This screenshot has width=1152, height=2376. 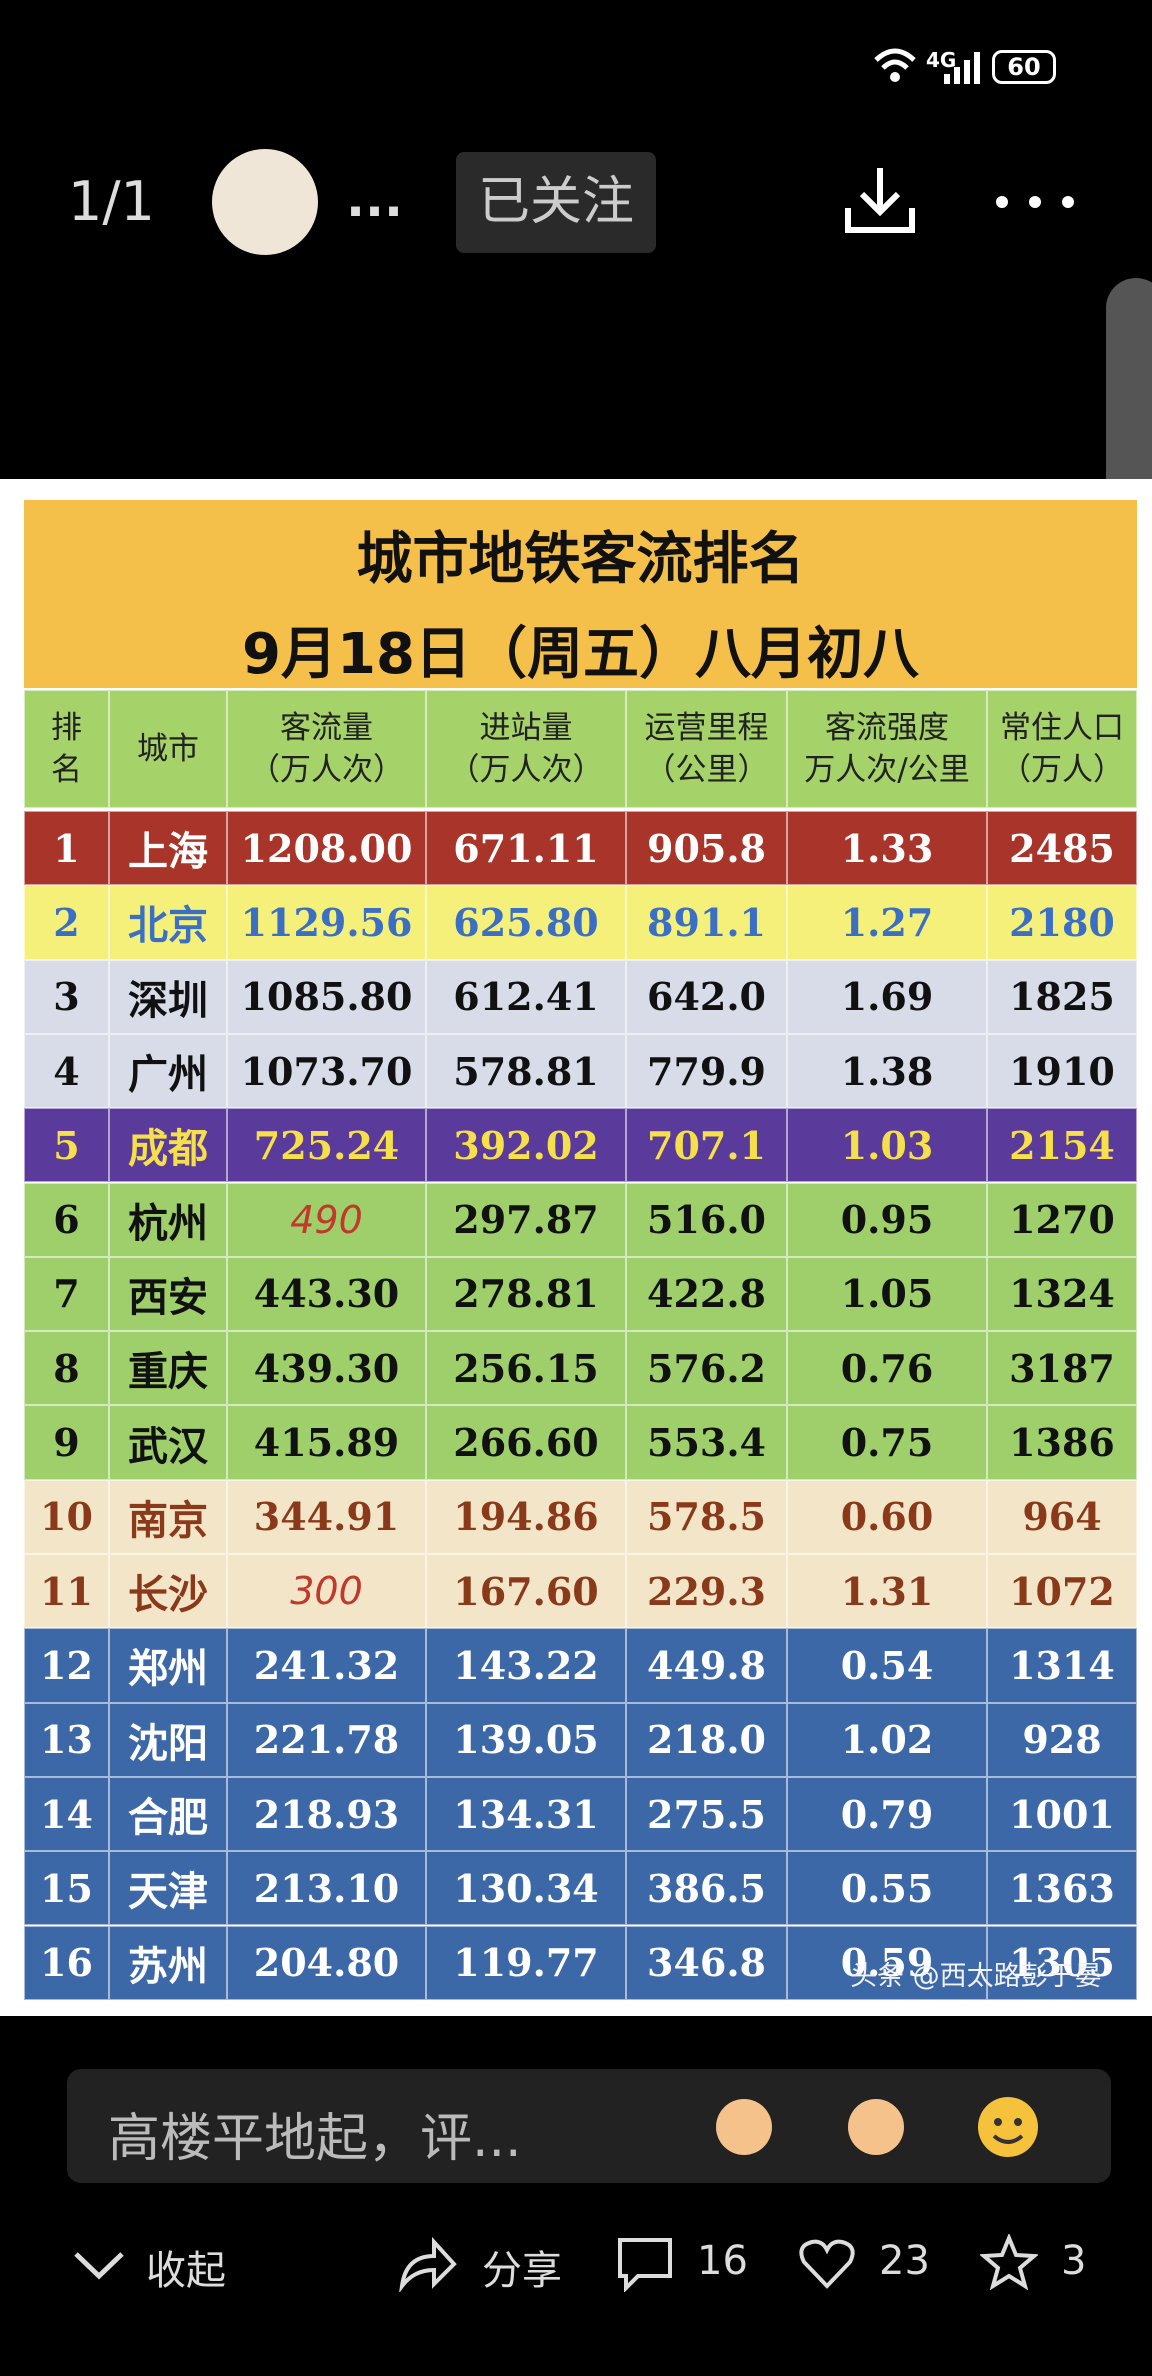 I want to click on city-cell: 武汉, so click(x=168, y=1442).